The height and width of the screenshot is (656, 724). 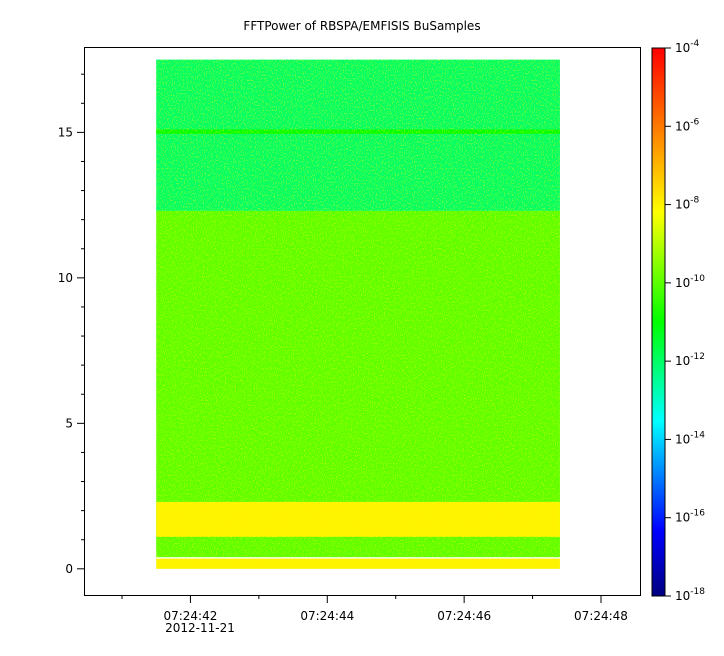 What do you see at coordinates (374, 609) in the screenshot?
I see `x-axis: 07:24:42 07:24:44 07:24:46 07:24:48` at bounding box center [374, 609].